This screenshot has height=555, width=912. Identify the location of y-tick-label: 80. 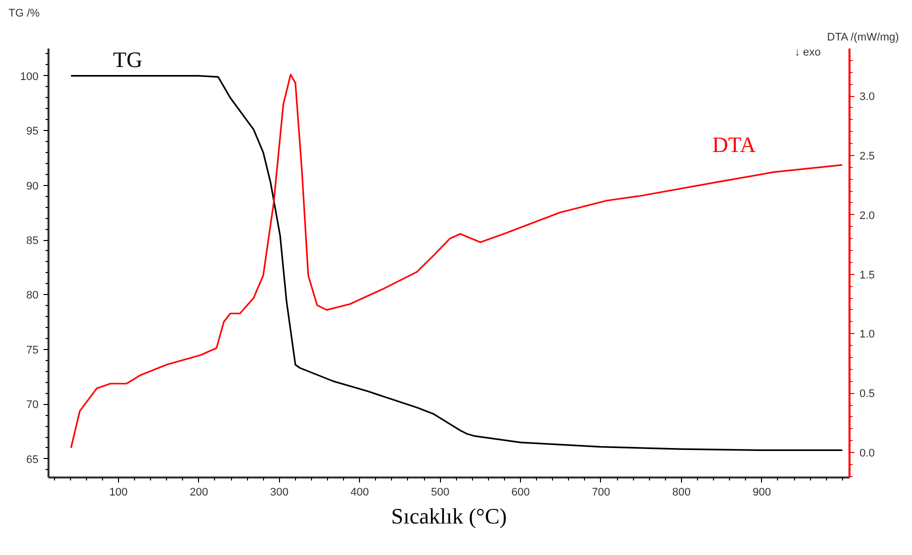
(32, 296).